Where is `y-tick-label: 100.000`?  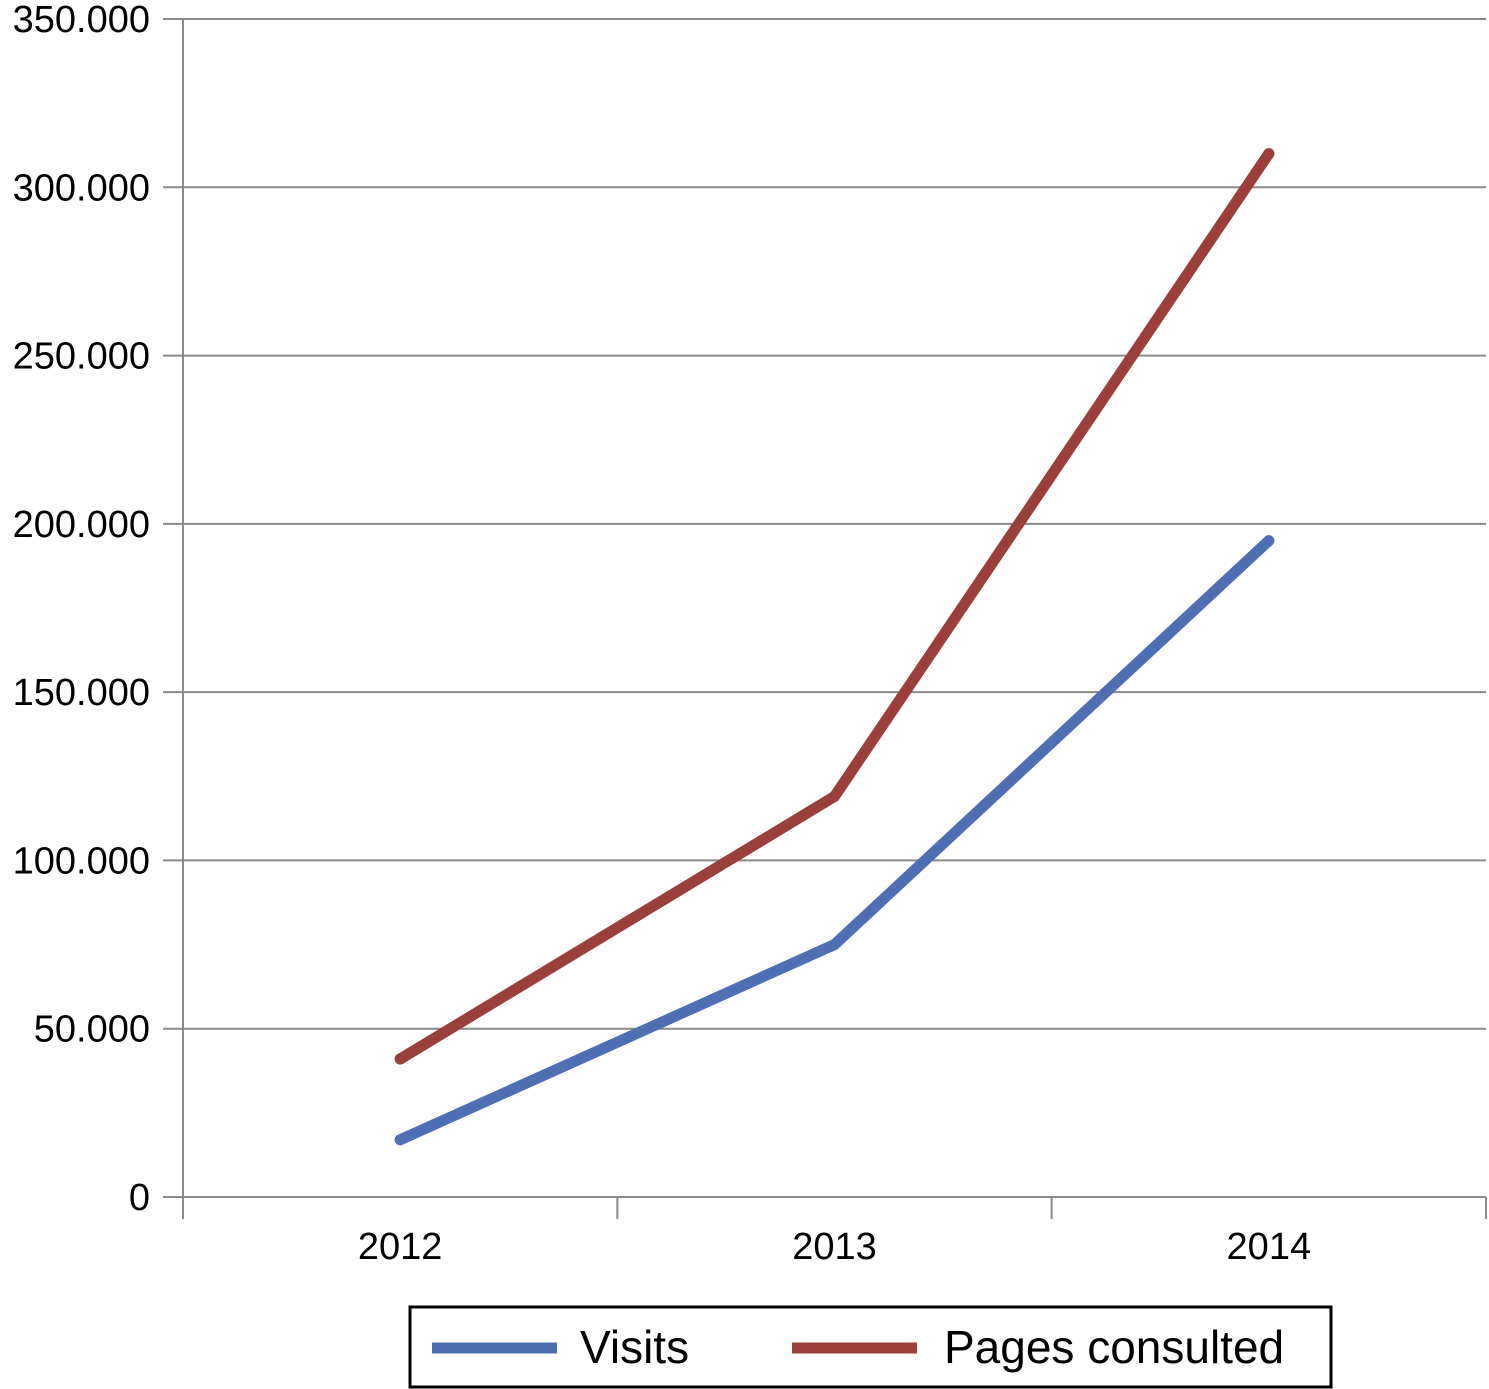
y-tick-label: 100.000 is located at coordinates (81, 861).